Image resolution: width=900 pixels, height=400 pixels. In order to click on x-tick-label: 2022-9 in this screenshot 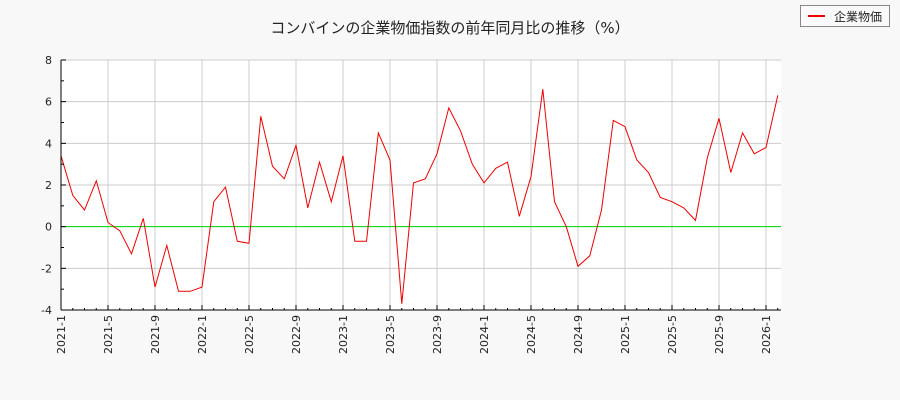, I will do `click(296, 334)`.